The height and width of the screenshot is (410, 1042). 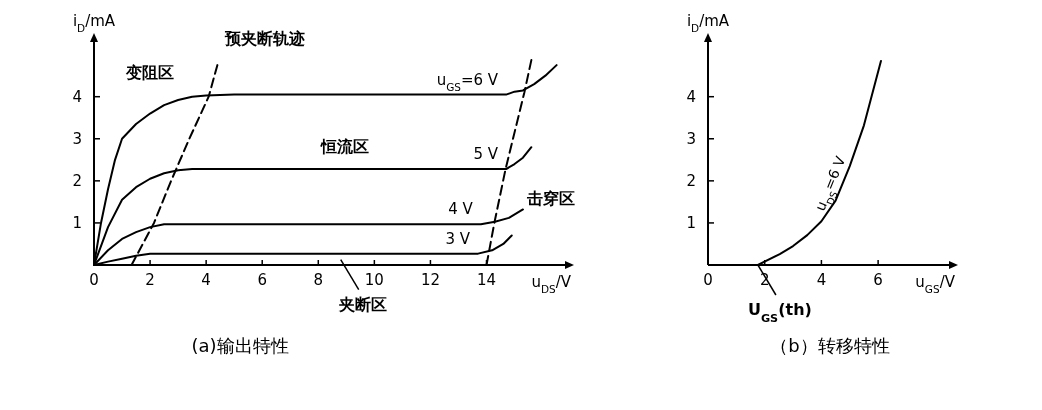 I want to click on annotation: 预夹断轨迹, so click(x=264, y=38).